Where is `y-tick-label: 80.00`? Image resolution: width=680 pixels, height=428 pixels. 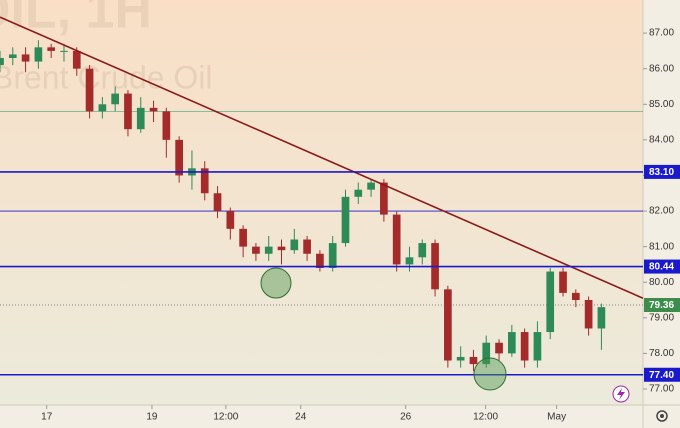
y-tick-label: 80.00 is located at coordinates (661, 282).